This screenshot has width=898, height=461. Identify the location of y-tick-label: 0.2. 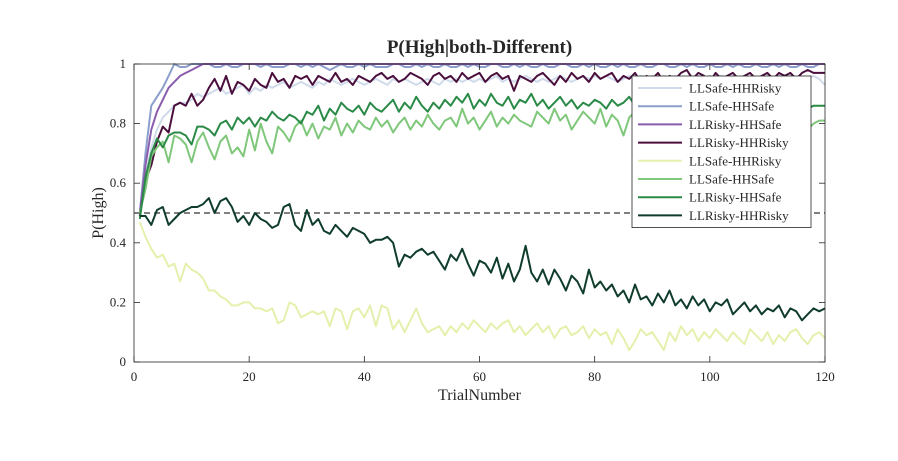
(118, 301).